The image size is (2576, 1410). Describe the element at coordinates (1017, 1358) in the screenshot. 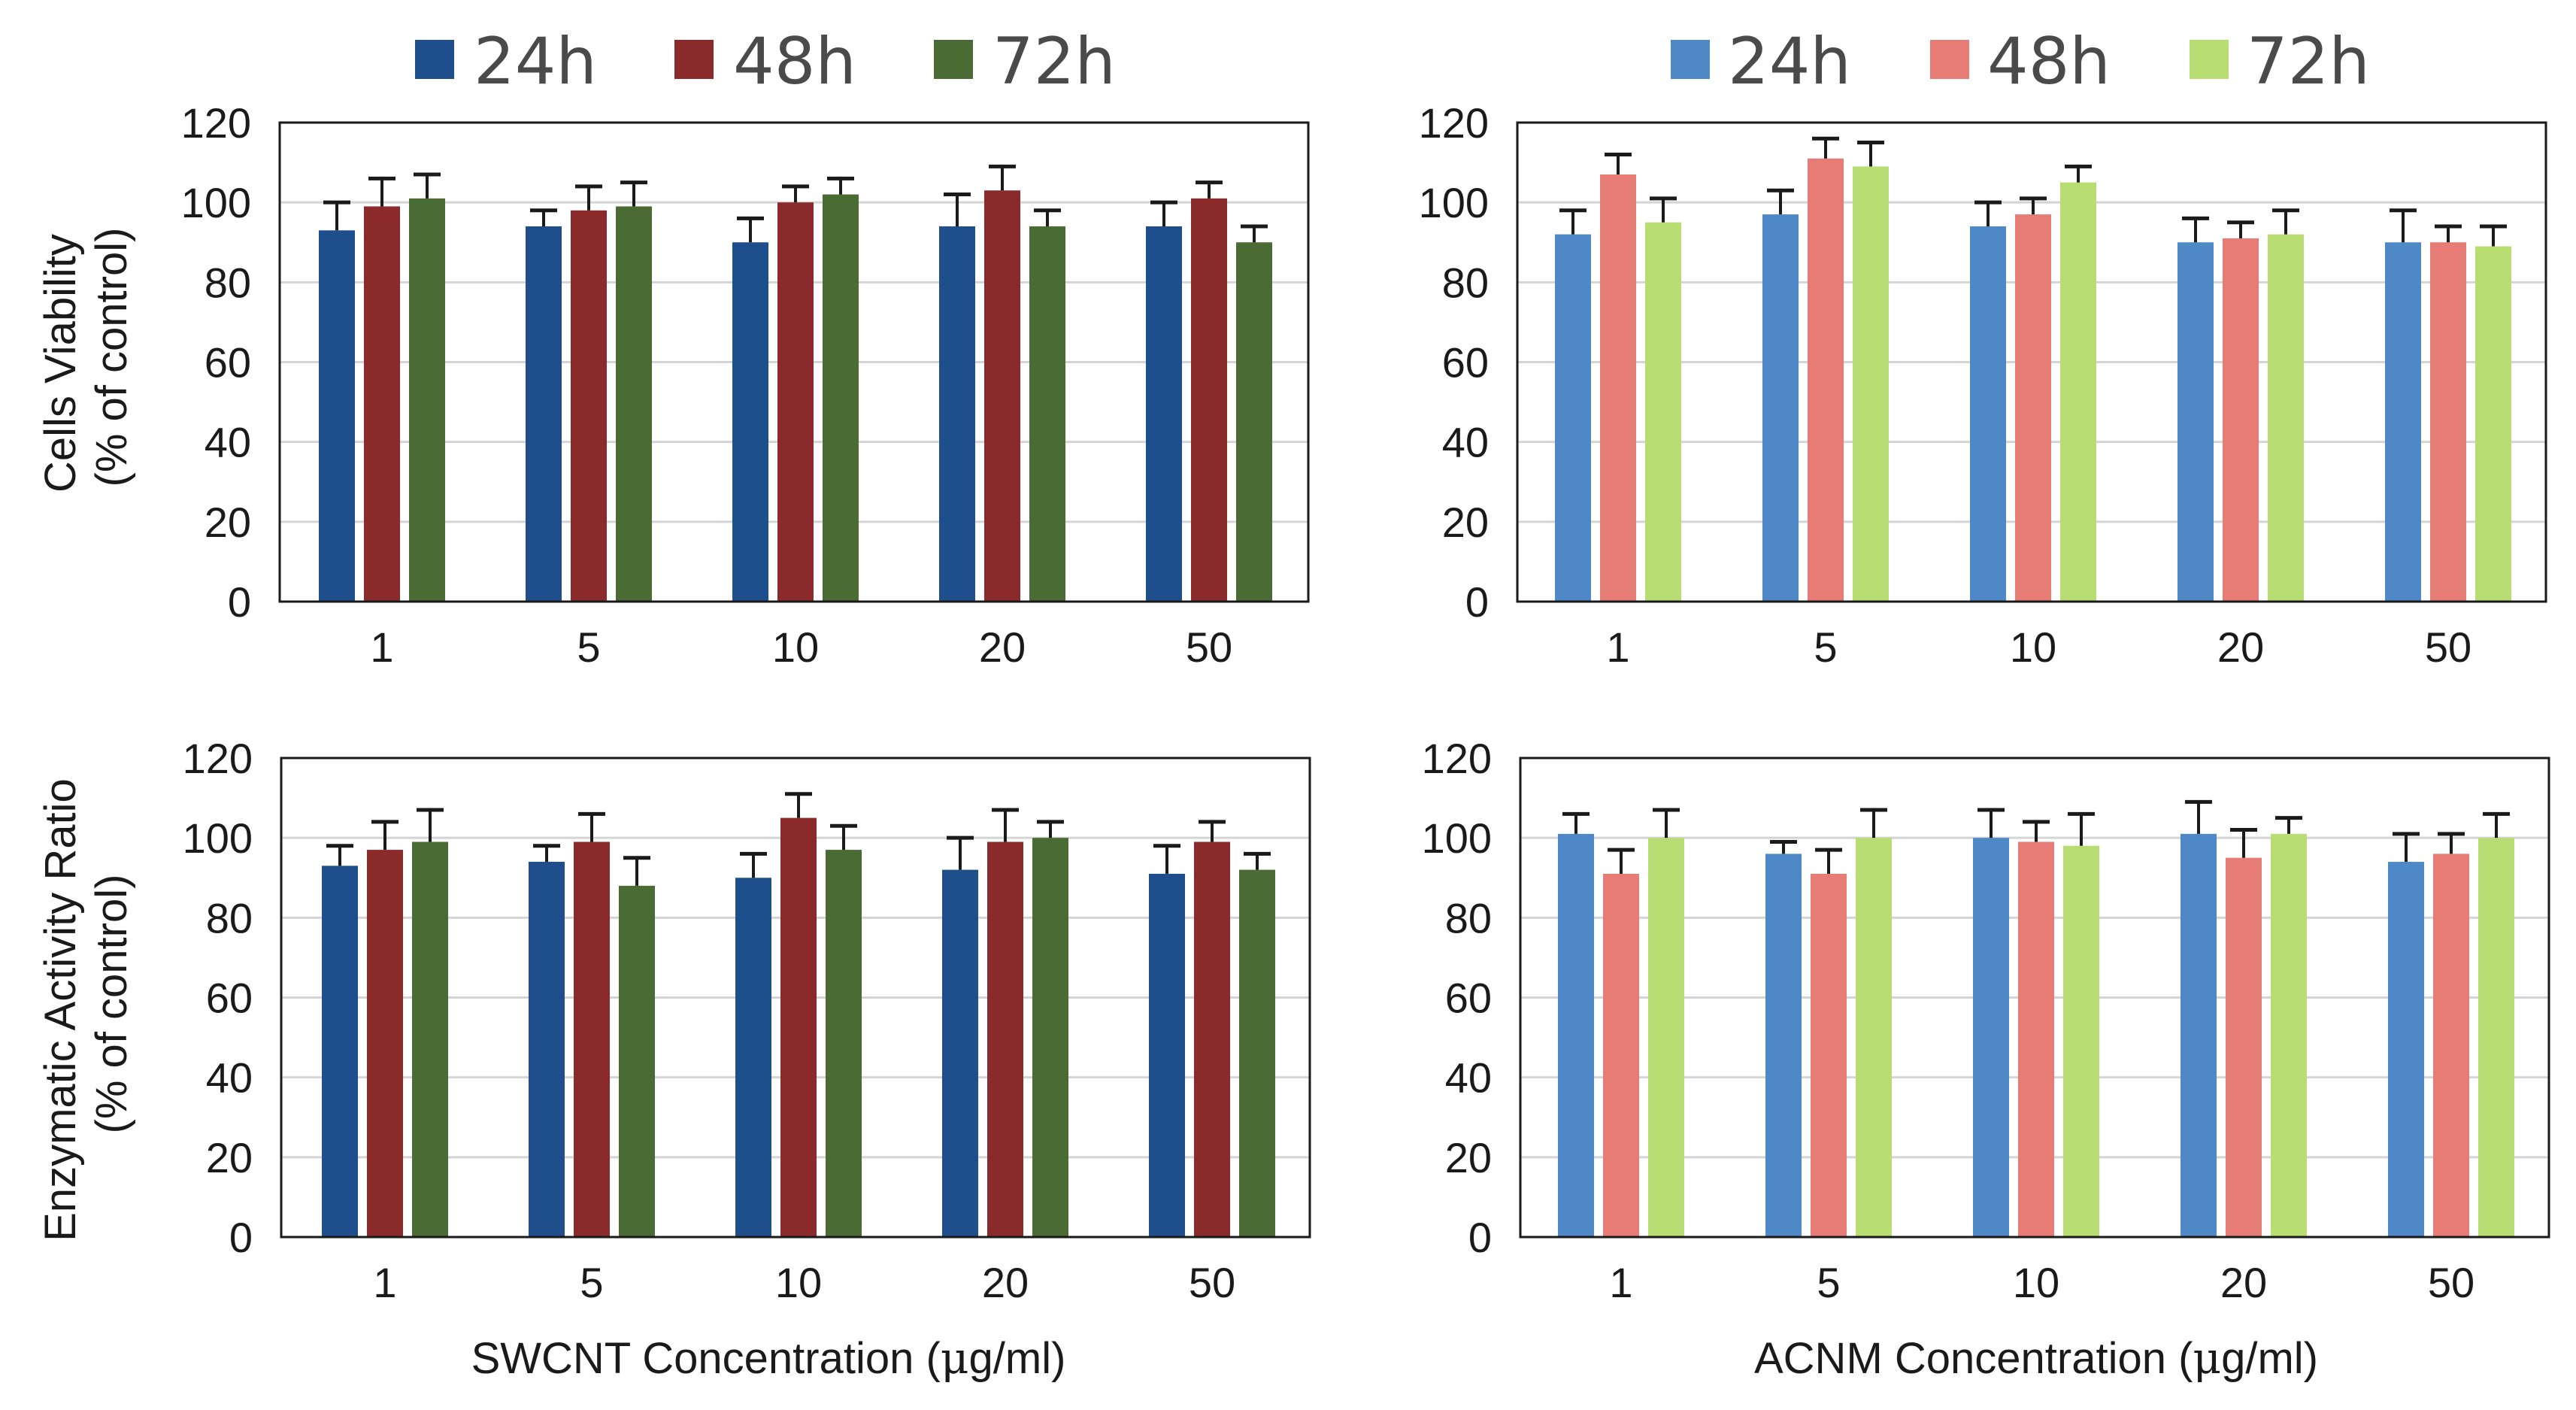

I see `x-axis-title-left-unit: g/ml)` at that location.